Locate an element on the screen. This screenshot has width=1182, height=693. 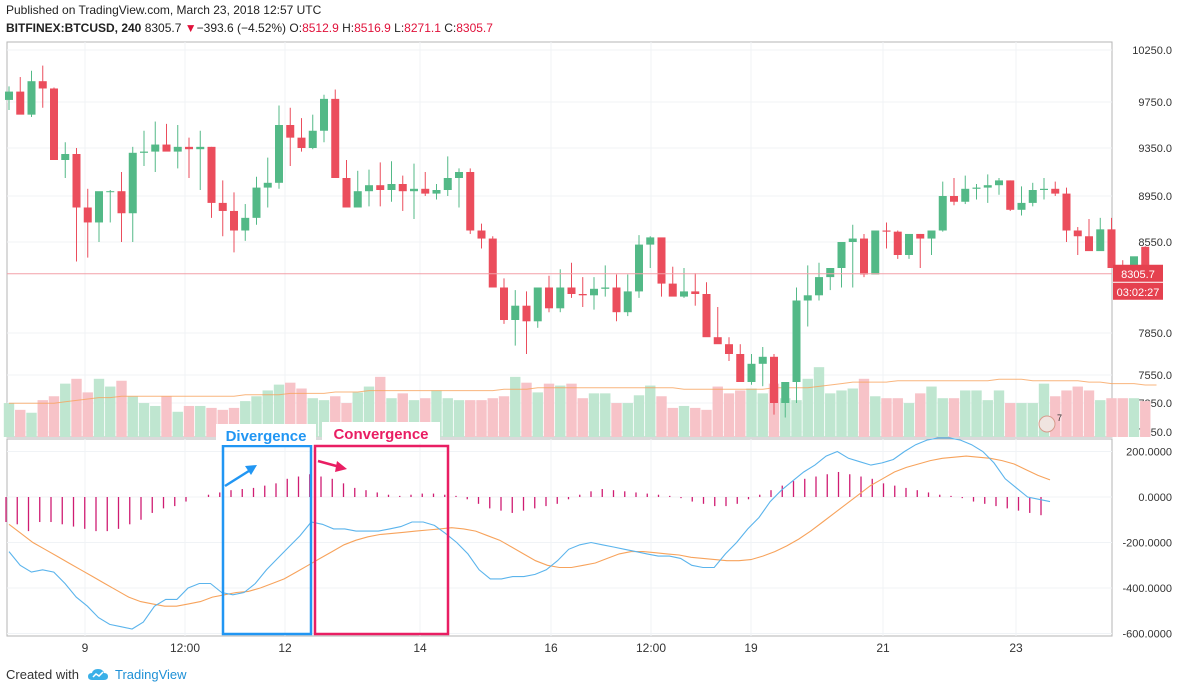
divergence-label: Divergence is located at coordinates (266, 436).